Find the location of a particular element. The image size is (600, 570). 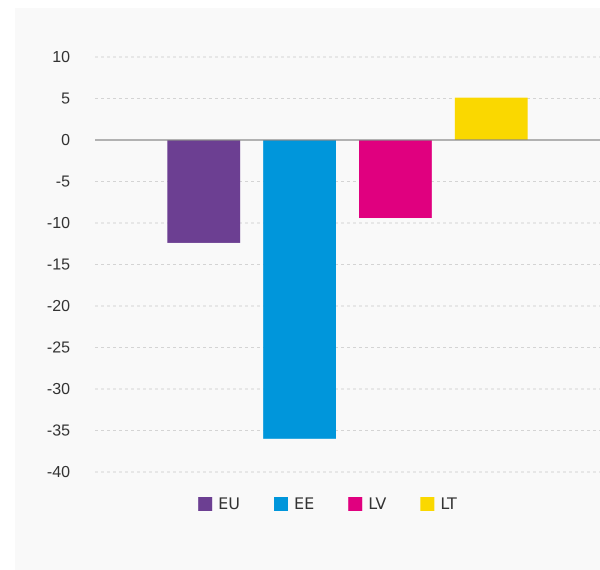

y-tick-label: -35 is located at coordinates (58, 431).